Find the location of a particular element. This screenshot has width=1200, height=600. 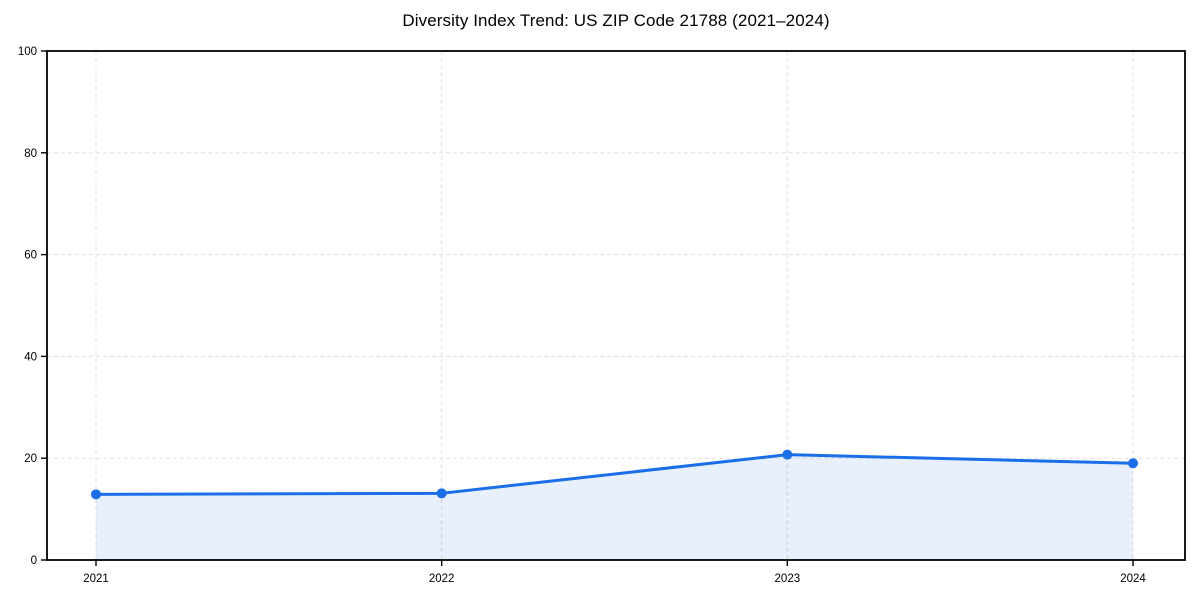

y-tick-label: 100 is located at coordinates (27, 52).